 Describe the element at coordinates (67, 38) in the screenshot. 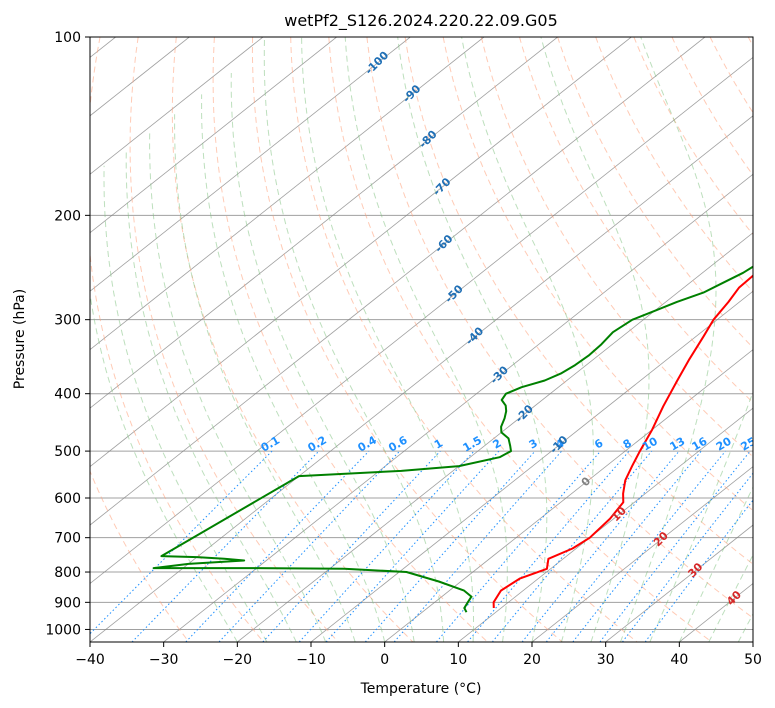

I see `y-tick-label: 100` at that location.